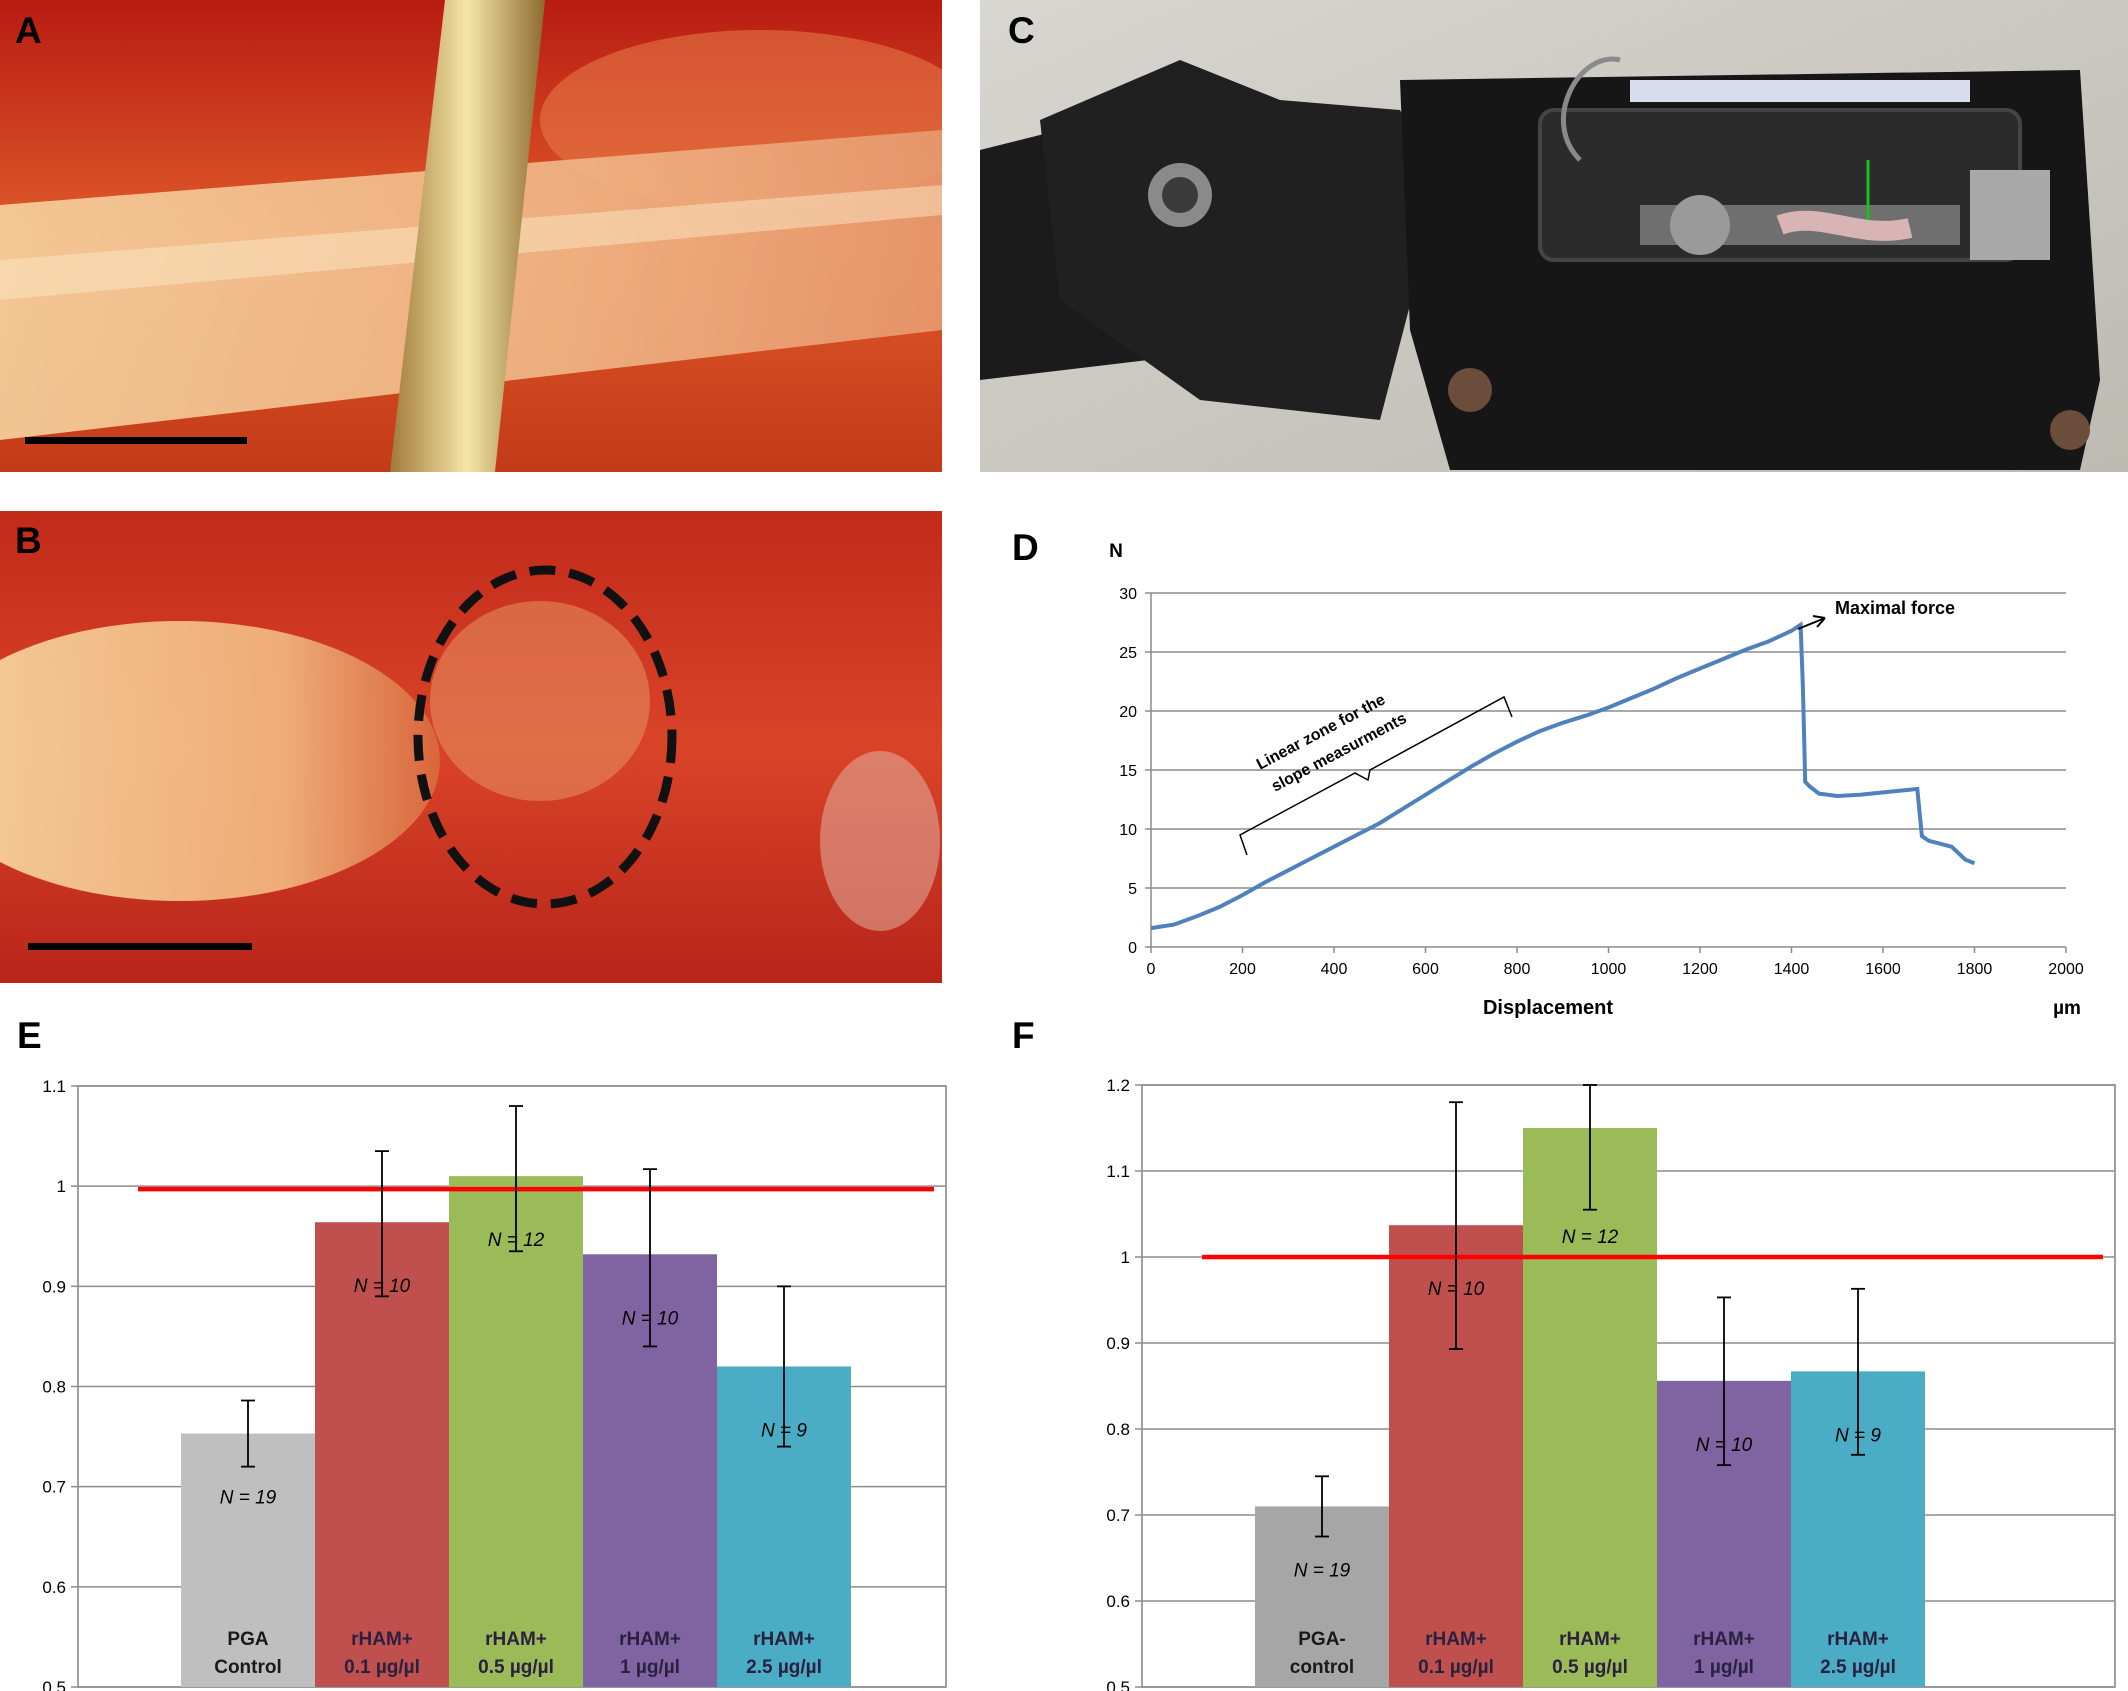  I want to click on chart-e-y-tick-label: 0.5, so click(54, 1684).